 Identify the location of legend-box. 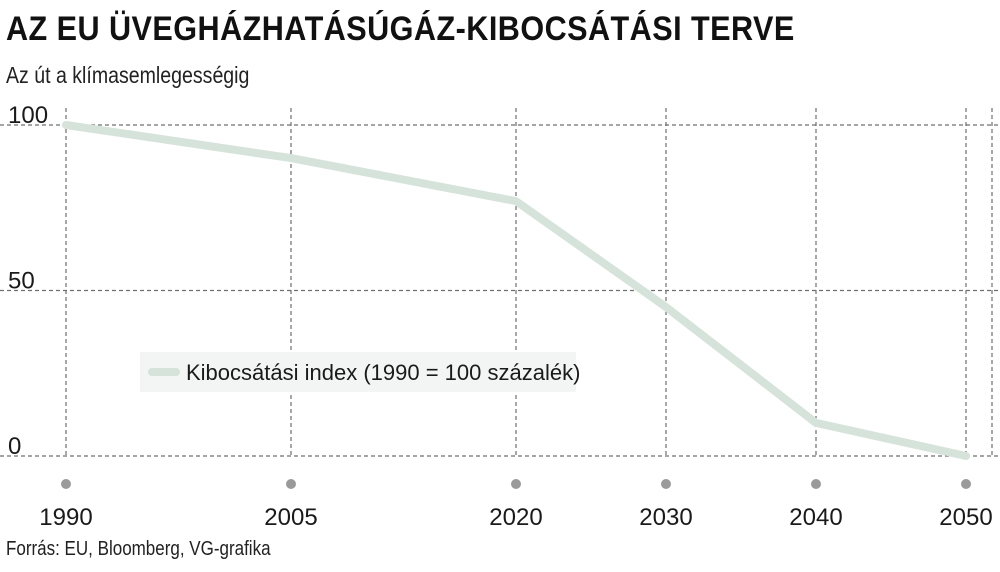
(358, 372).